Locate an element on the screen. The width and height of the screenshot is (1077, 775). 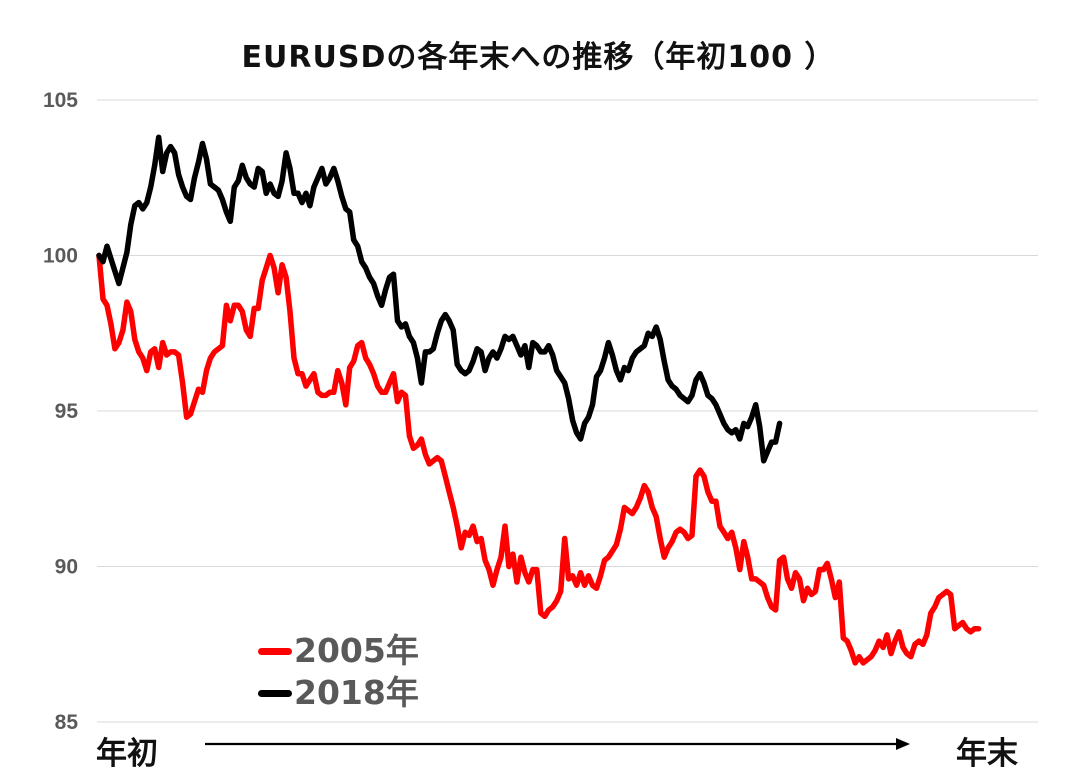
legend: 2005年 2018年 is located at coordinates (338, 672).